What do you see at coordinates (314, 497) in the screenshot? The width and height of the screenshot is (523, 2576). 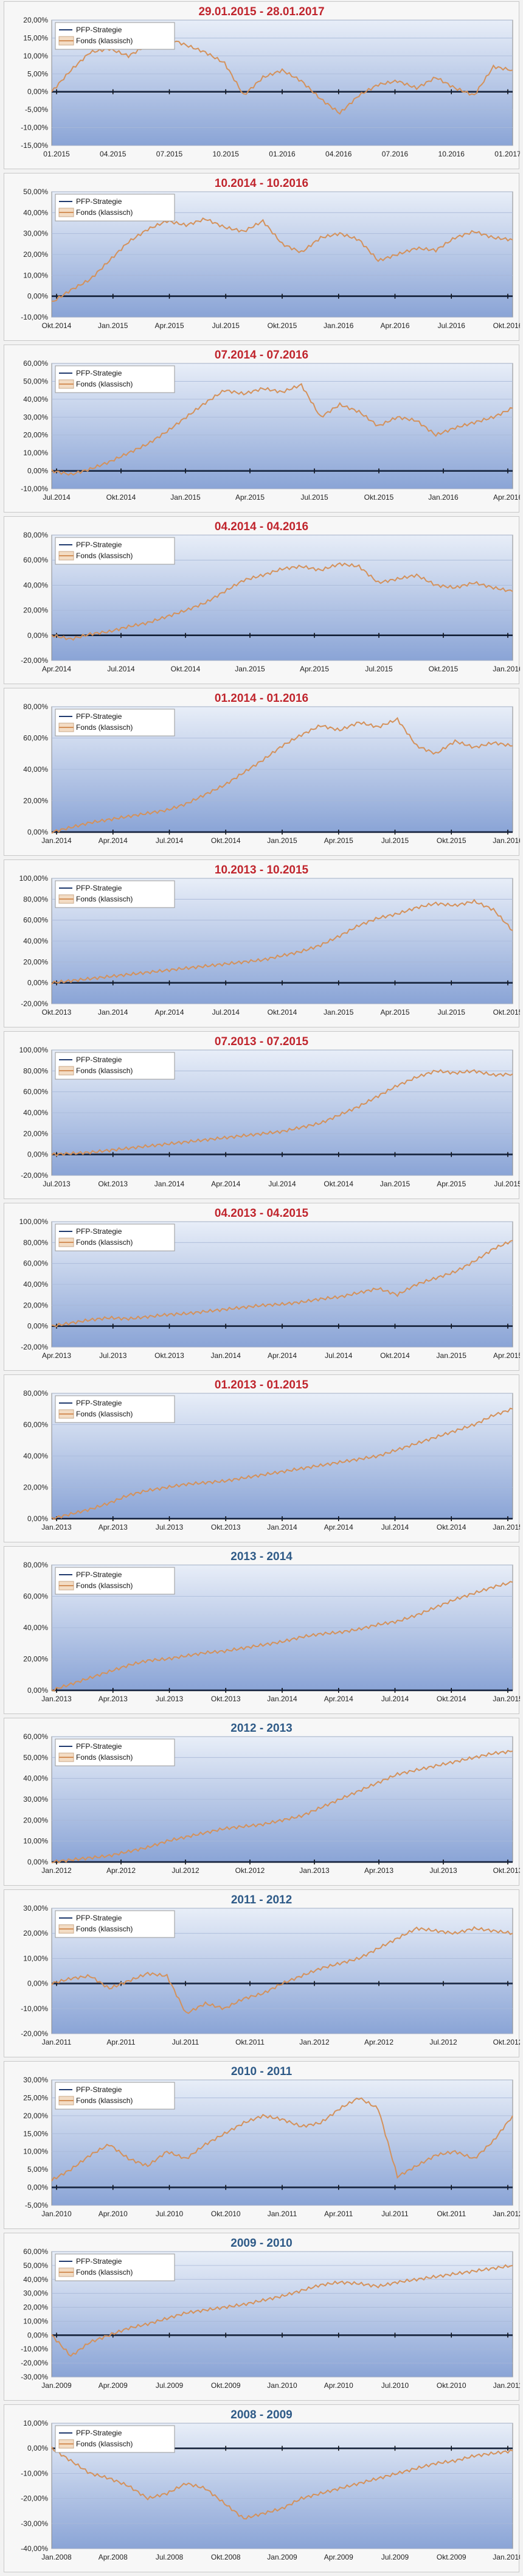 I see `x-tick-label: Jul.2015` at bounding box center [314, 497].